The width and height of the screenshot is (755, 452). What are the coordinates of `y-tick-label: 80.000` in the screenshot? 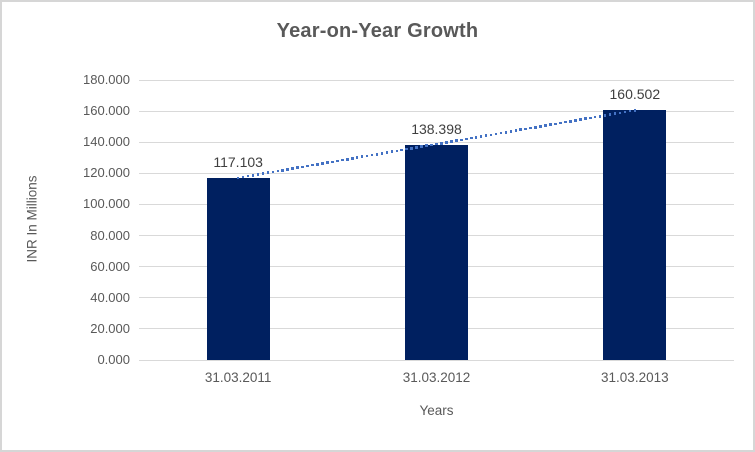 It's located at (110, 235).